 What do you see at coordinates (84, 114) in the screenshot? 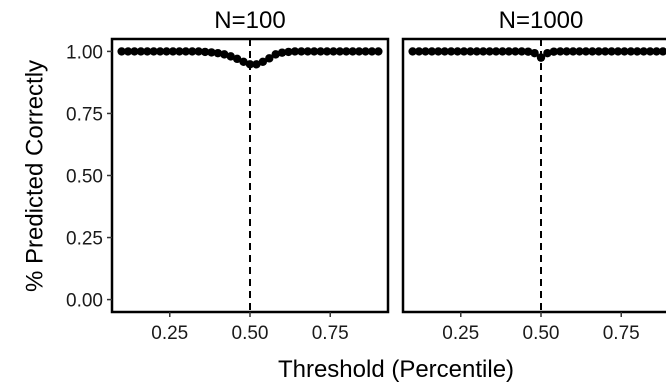
I see `y-tick-label: 0.75` at bounding box center [84, 114].